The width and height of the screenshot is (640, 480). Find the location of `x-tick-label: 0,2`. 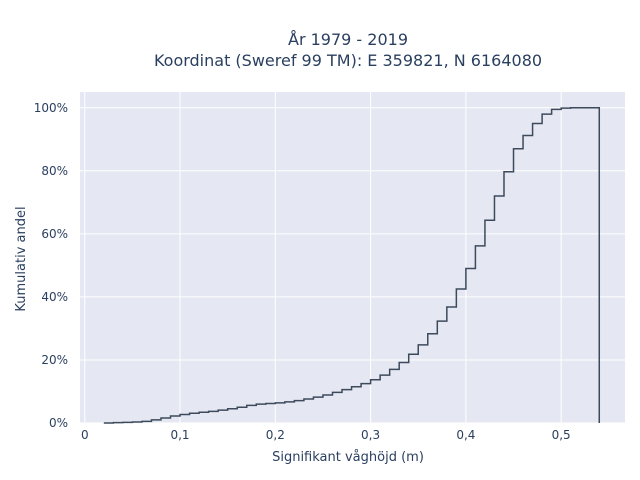

x-tick-label: 0,2 is located at coordinates (275, 435).